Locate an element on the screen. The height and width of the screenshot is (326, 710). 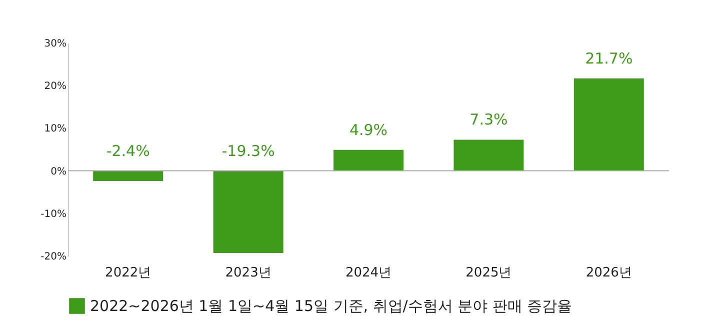
x-tick-label: 2024년 is located at coordinates (368, 273).